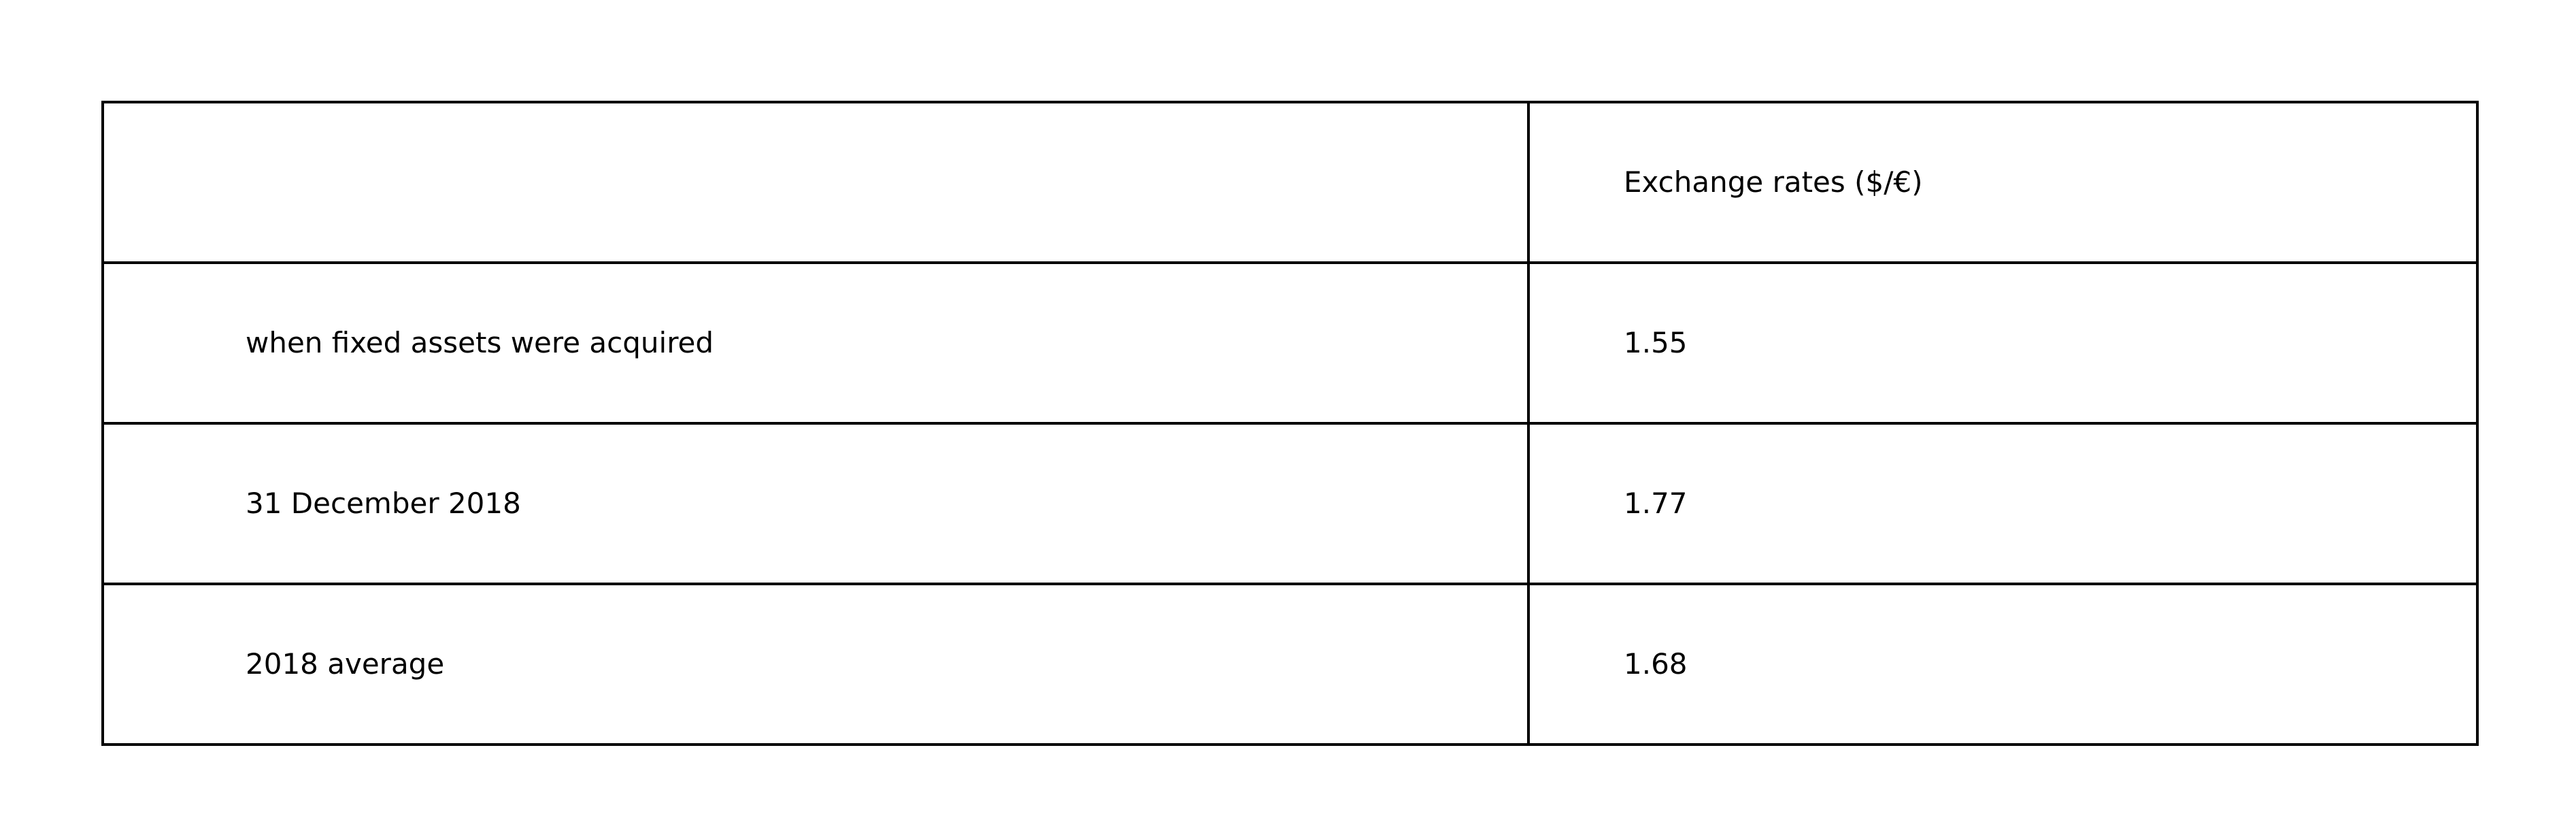  Describe the element at coordinates (2003, 343) in the screenshot. I see `row-value-cell: 1.55` at that location.